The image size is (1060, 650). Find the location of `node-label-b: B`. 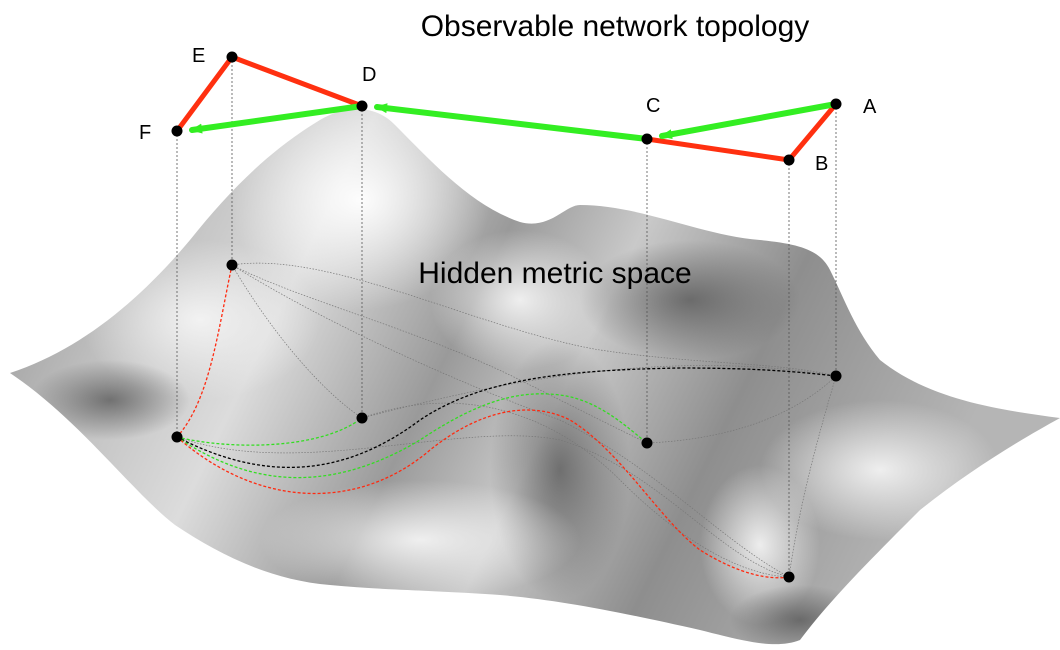

node-label-b: B is located at coordinates (821, 164).